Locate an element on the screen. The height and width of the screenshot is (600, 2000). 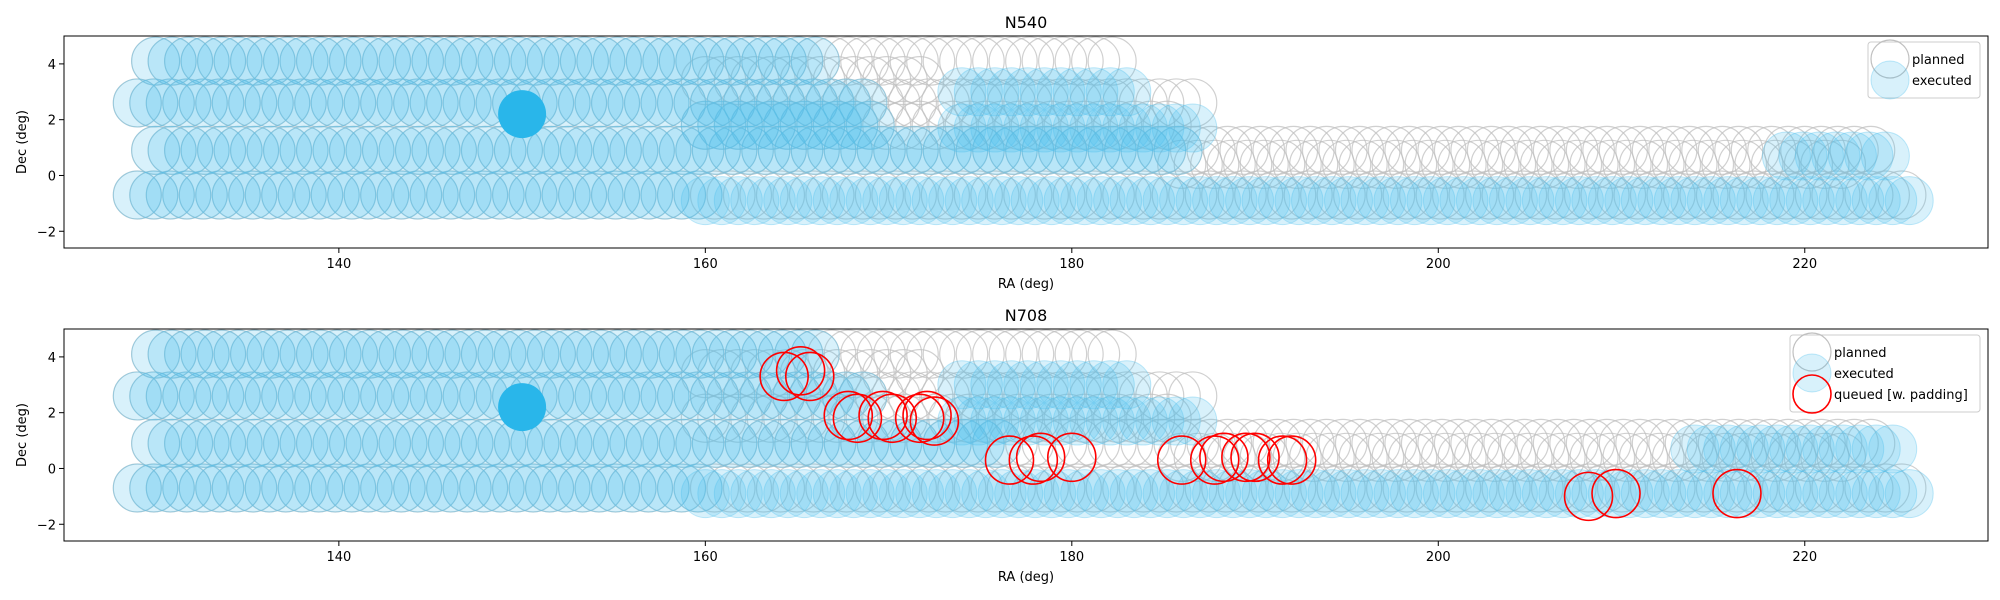
legend-box is located at coordinates (1885, 373).